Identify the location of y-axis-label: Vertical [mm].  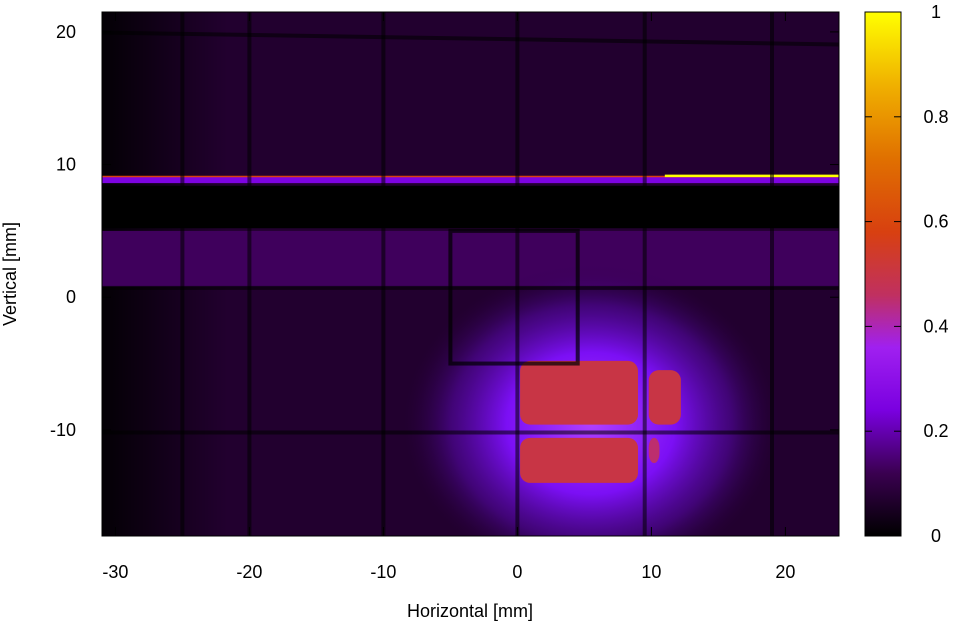
(10, 274).